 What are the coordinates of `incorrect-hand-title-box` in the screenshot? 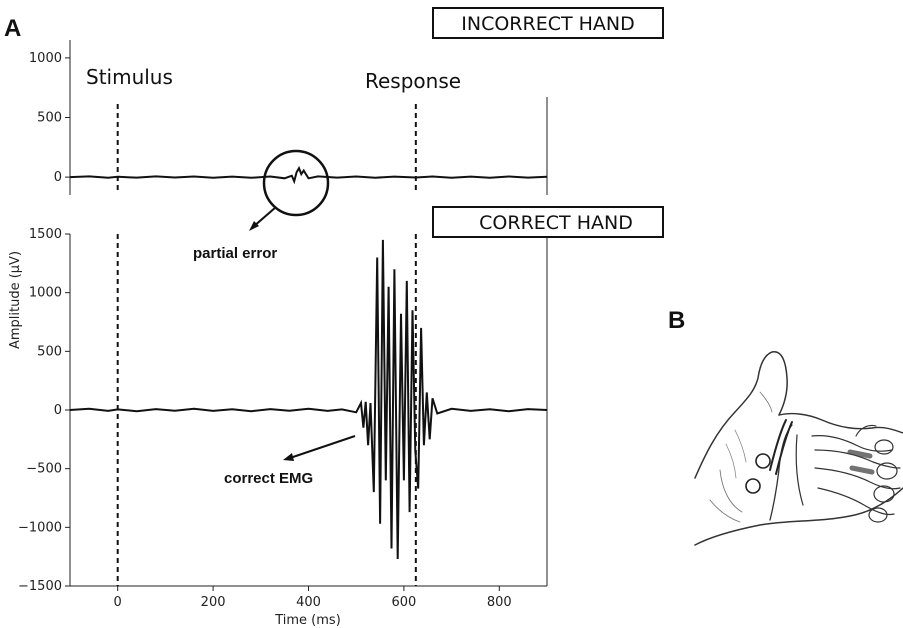 It's located at (548, 23).